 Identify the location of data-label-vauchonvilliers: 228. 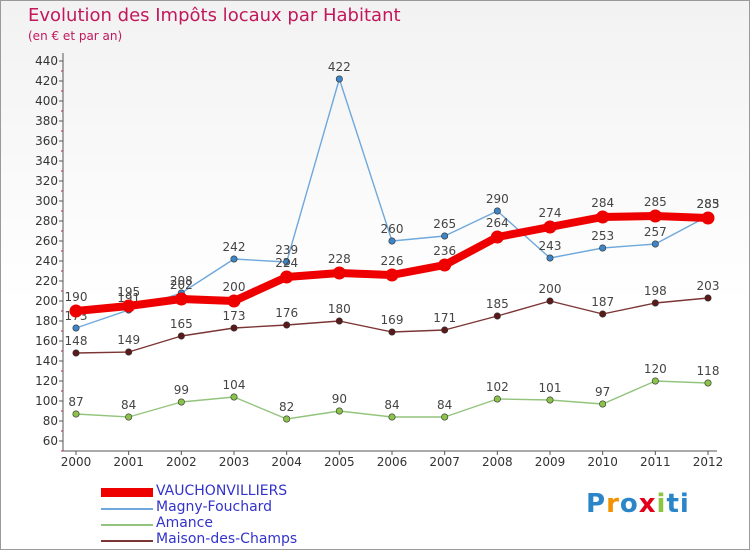
(339, 259).